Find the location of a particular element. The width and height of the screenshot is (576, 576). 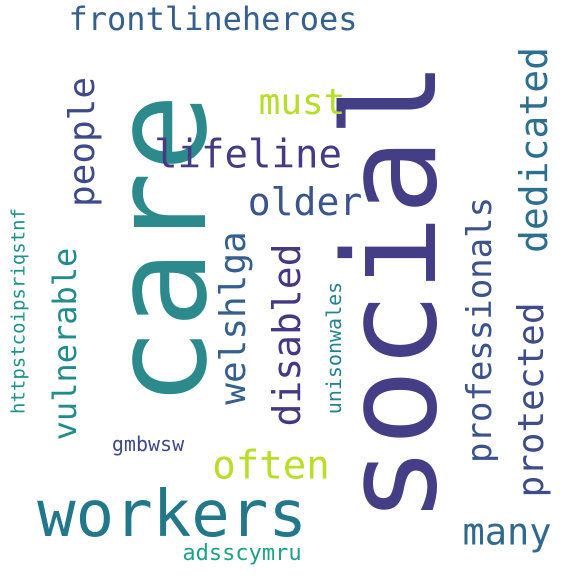

word-frontlineheroes: frontlineheroes is located at coordinates (213, 19).